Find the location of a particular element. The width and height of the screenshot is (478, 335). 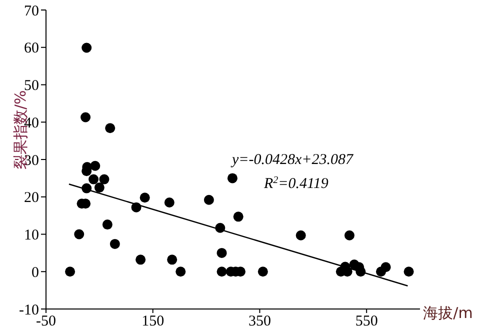

x-tick-label: -50 is located at coordinates (46, 322).